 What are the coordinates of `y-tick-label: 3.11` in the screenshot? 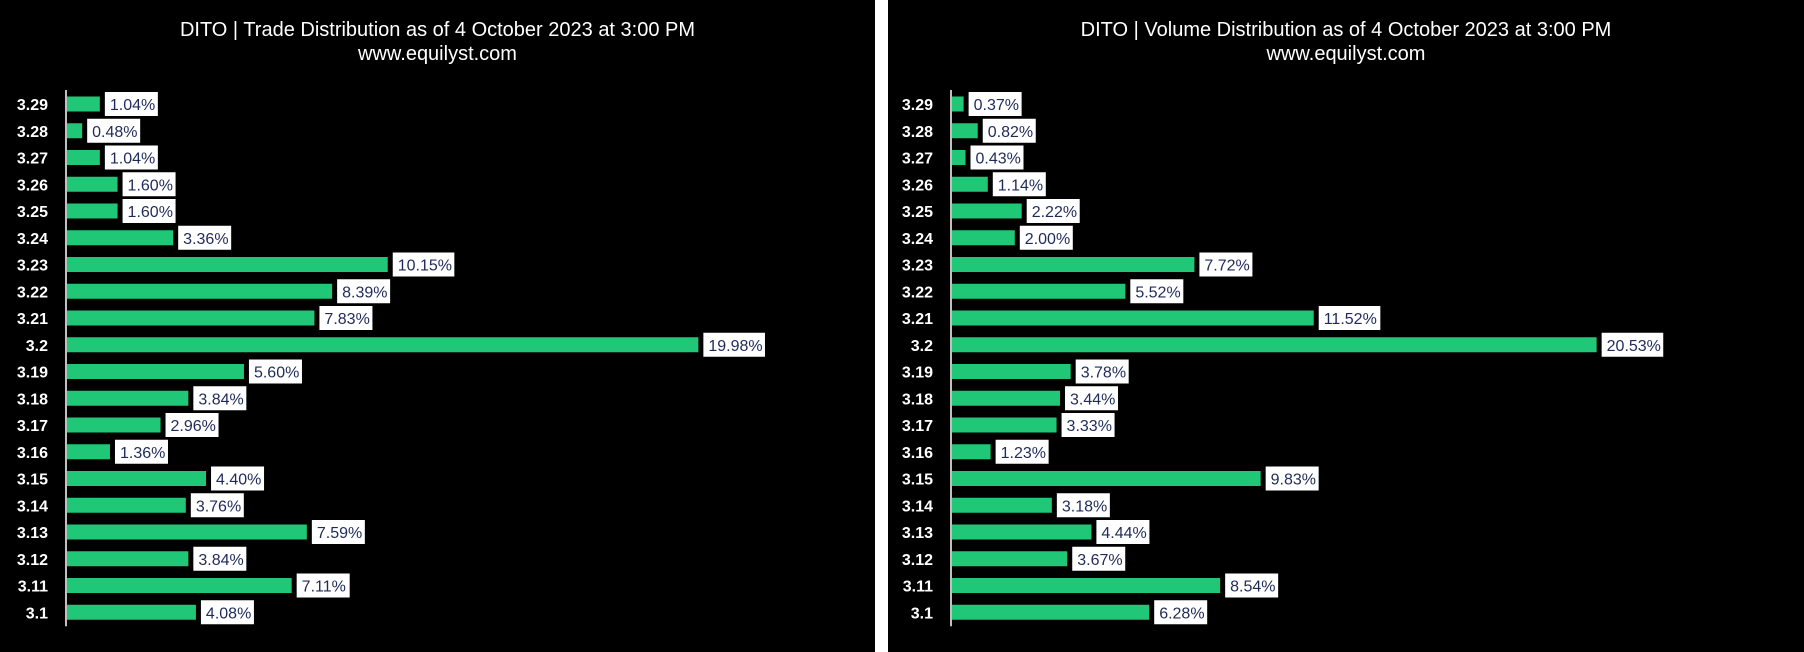 It's located at (33, 587).